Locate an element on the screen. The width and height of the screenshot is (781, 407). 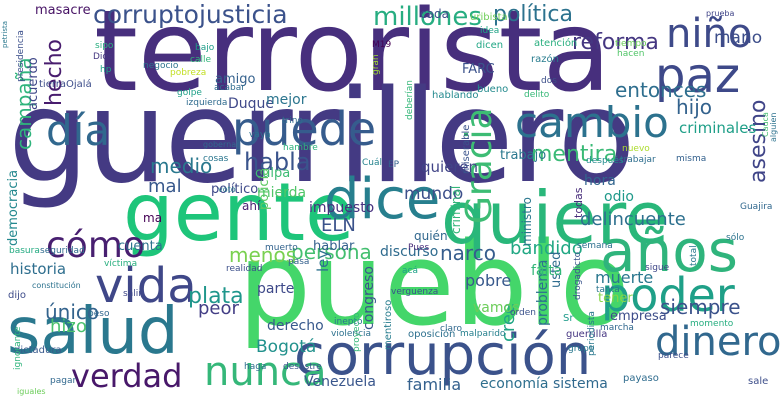
word-guerrilla: guerrilla is located at coordinates (587, 334).